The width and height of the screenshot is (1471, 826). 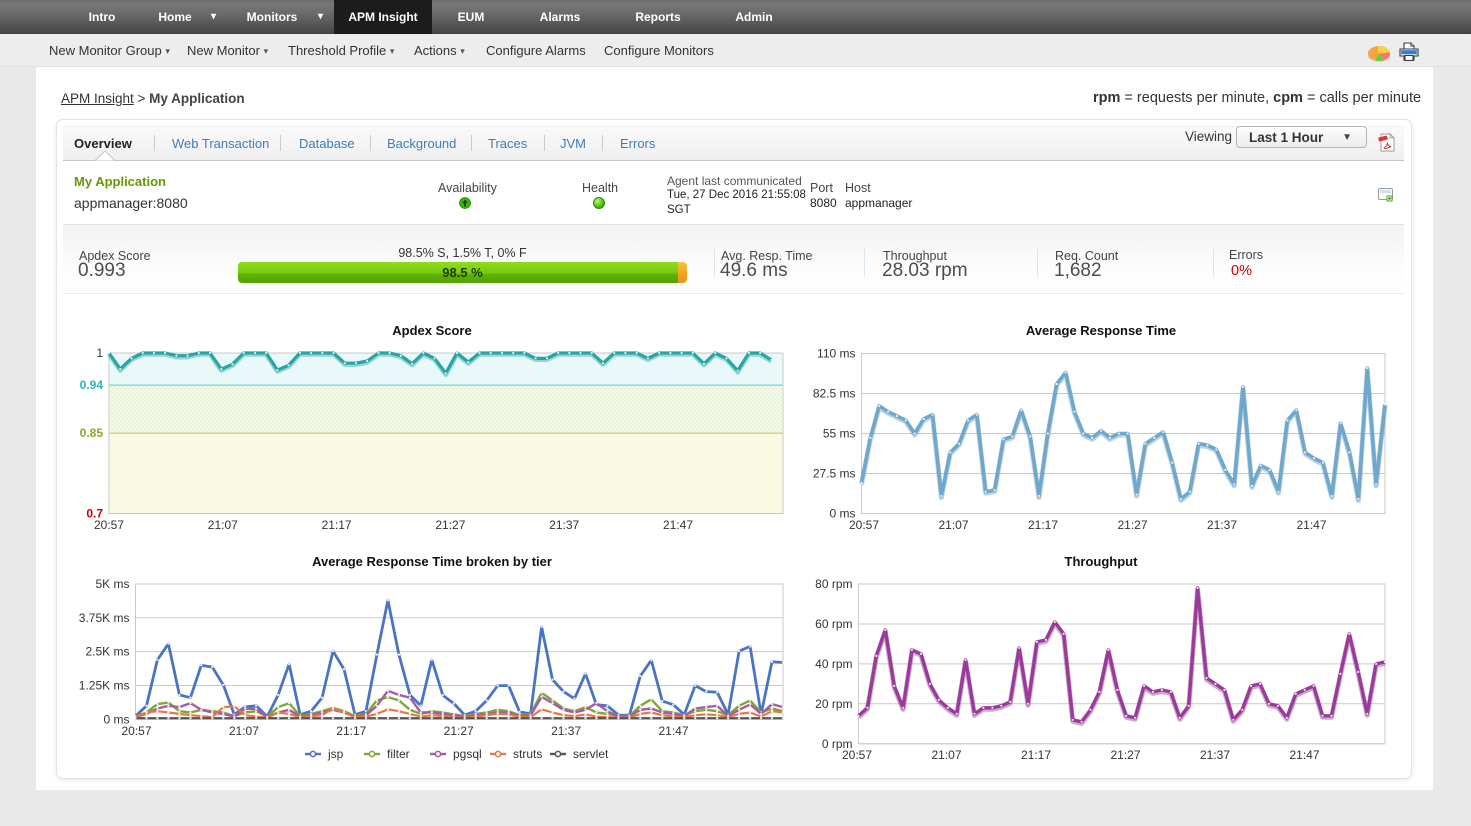 What do you see at coordinates (839, 434) in the screenshot?
I see `svg-text: 55 ms` at bounding box center [839, 434].